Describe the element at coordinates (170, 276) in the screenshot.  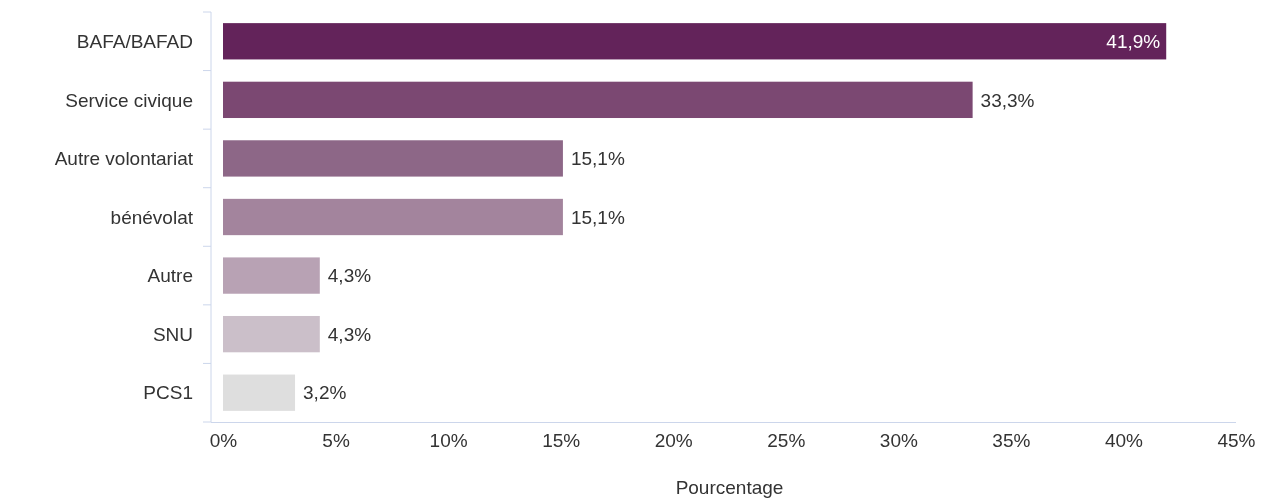
I see `y-tick-label: Autre` at that location.